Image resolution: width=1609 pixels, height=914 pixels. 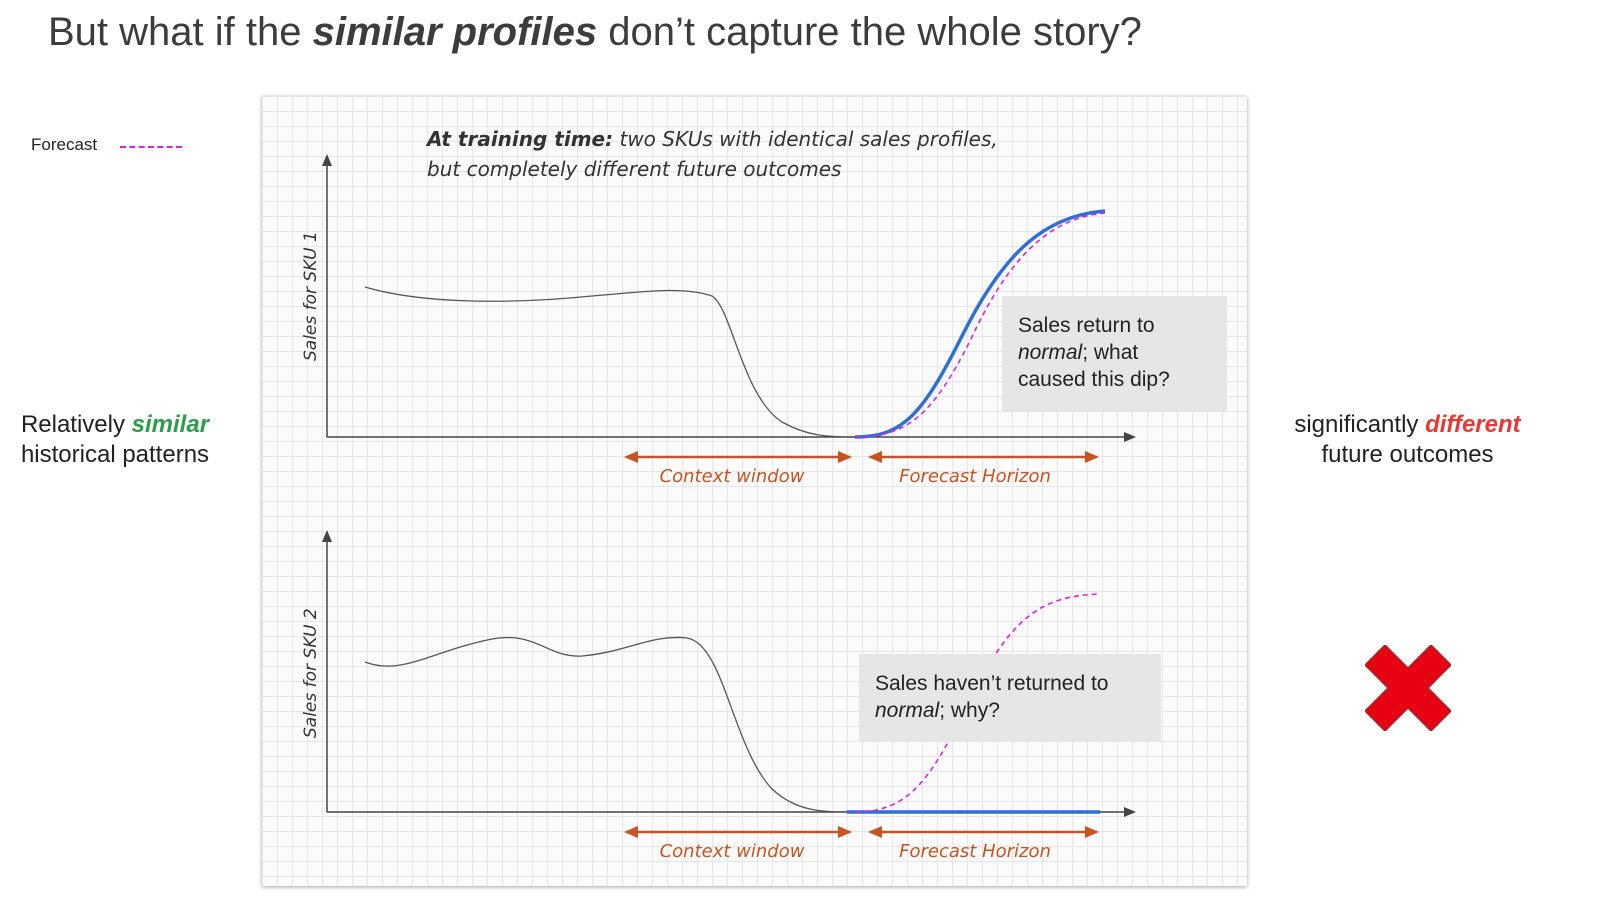 I want to click on chart2-note-line1: Sales haven’t returned to, so click(x=992, y=683).